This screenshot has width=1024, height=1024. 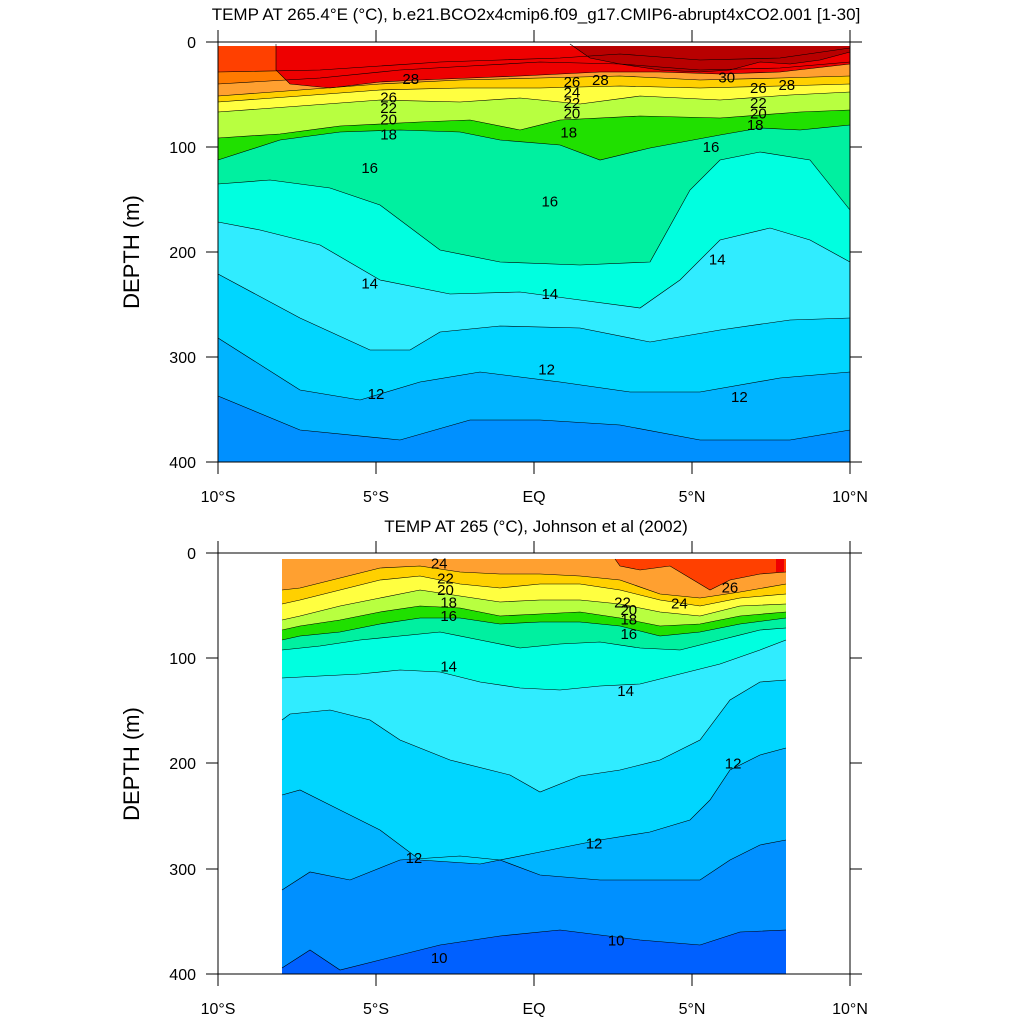 I want to click on chart-title: TEMP AT 265 (°C), Johnson et al (2002), so click(x=536, y=526).